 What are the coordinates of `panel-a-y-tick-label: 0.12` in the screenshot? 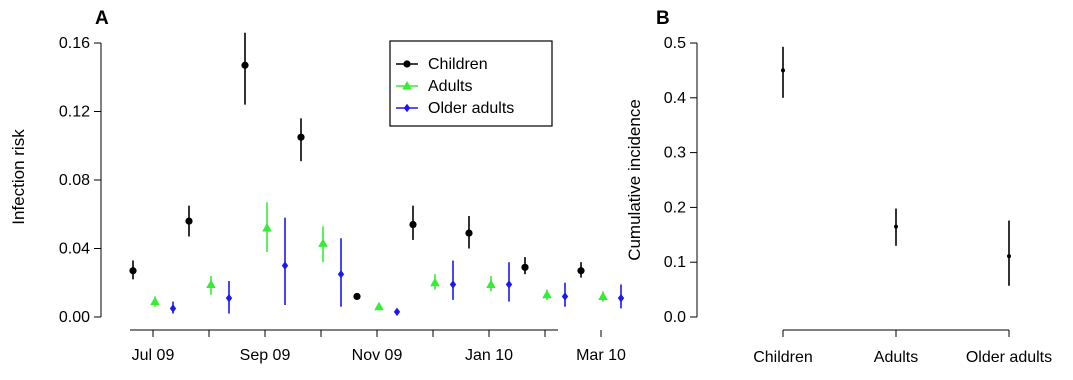 It's located at (74, 112).